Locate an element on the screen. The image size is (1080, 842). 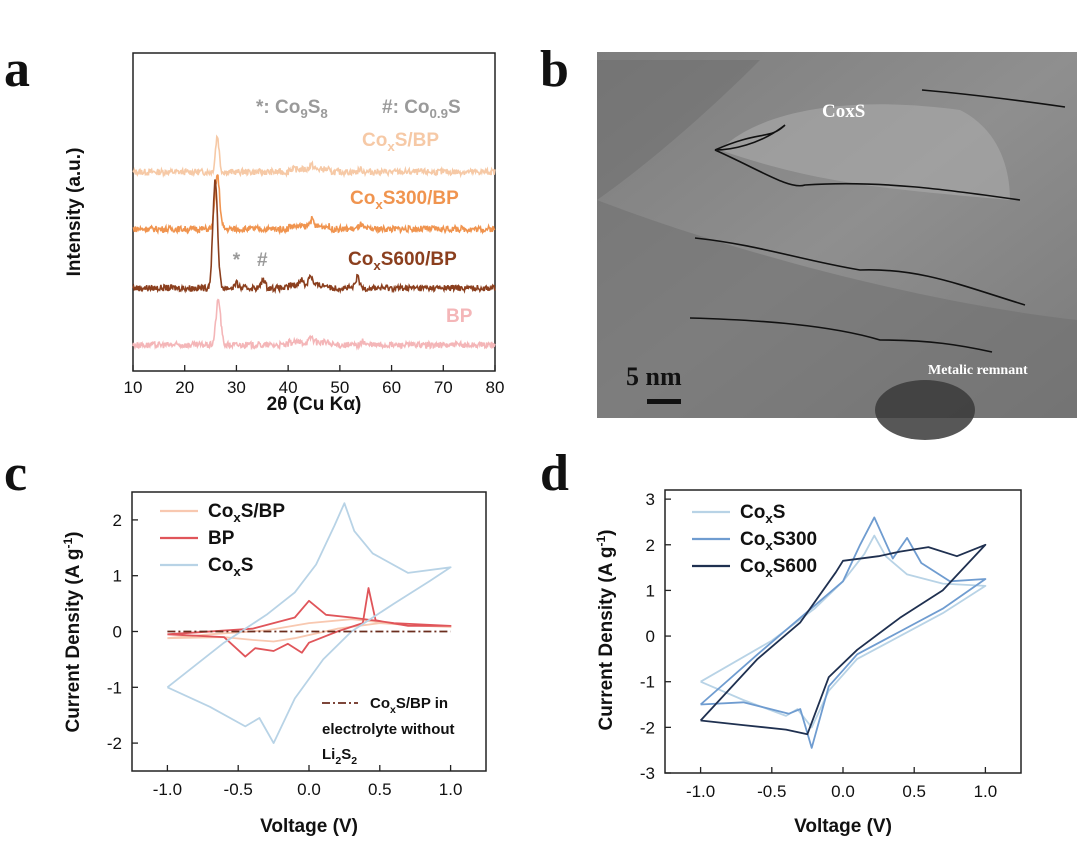
x-tick-label: 40 is located at coordinates (288, 387).